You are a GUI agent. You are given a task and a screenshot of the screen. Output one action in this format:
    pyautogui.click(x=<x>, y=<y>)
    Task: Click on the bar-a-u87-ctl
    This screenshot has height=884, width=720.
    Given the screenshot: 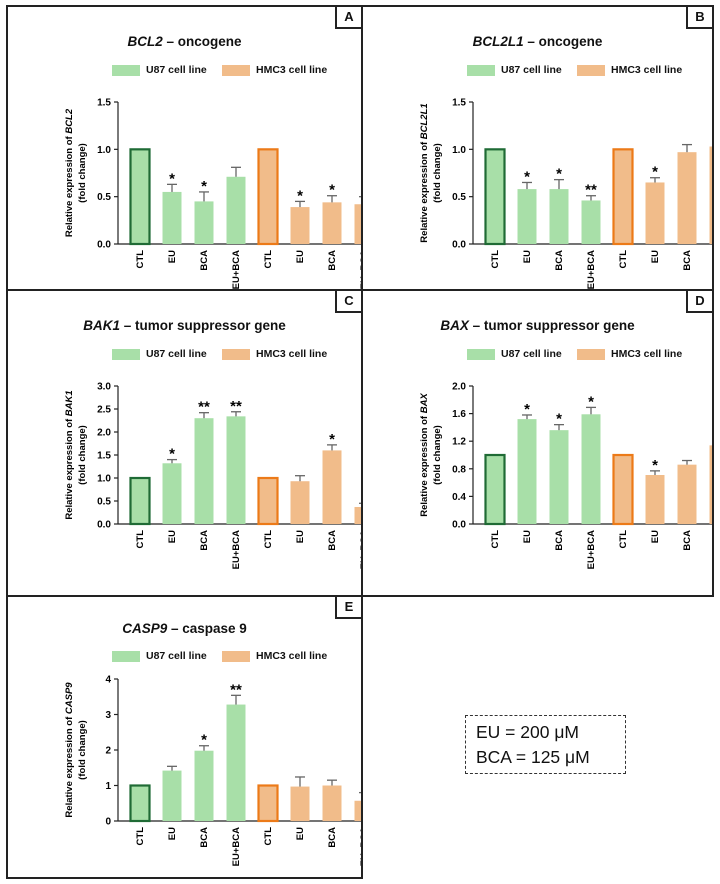 What is the action you would take?
    pyautogui.click(x=140, y=197)
    